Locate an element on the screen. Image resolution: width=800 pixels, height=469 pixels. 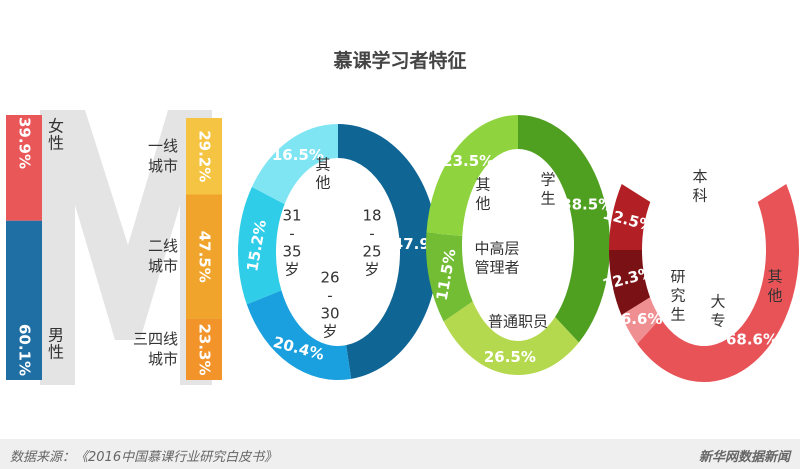
category-label-education: 科 is located at coordinates (699, 196).